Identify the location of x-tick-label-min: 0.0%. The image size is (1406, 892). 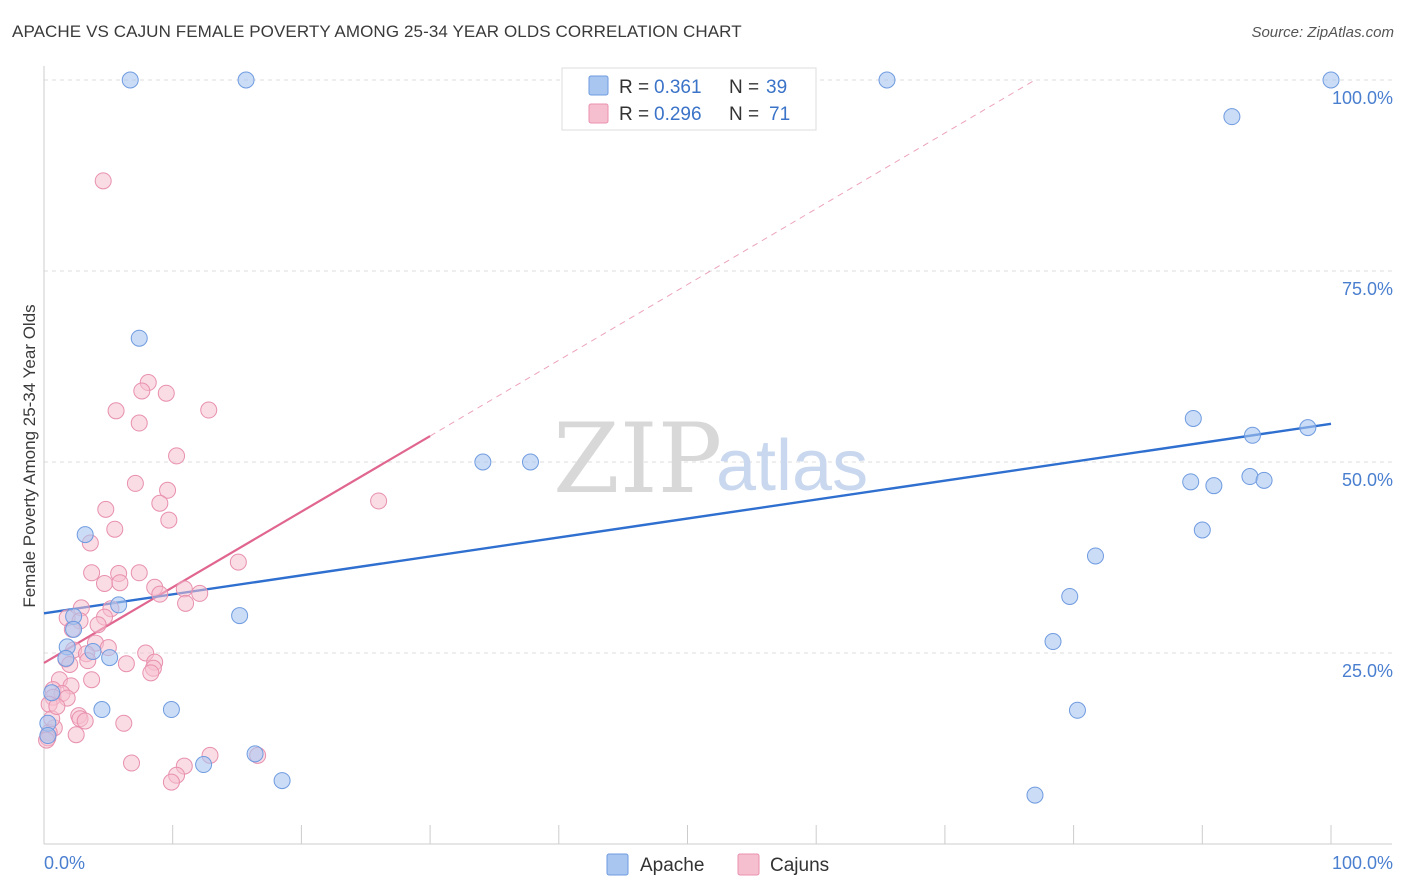
(64, 863).